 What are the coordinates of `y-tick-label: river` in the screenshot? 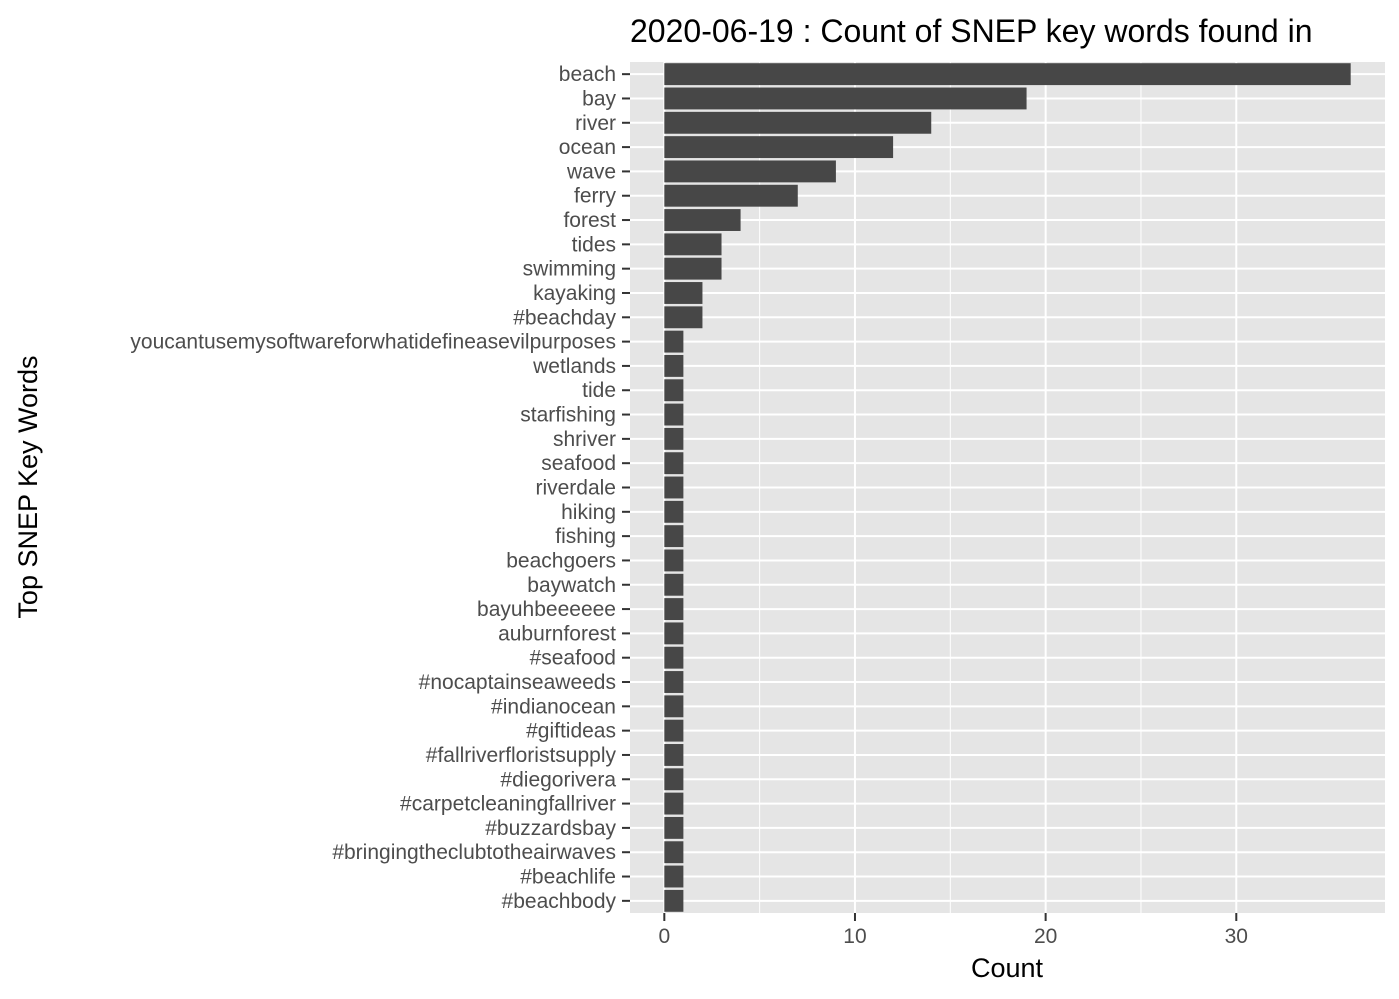 It's located at (595, 123).